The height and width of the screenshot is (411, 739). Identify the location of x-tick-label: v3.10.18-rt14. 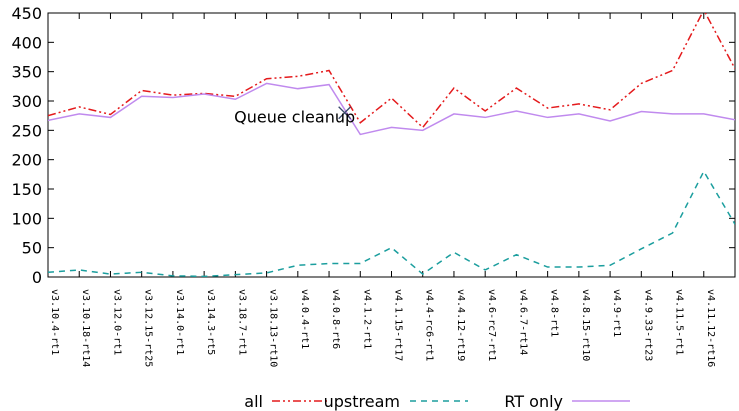
(85, 328).